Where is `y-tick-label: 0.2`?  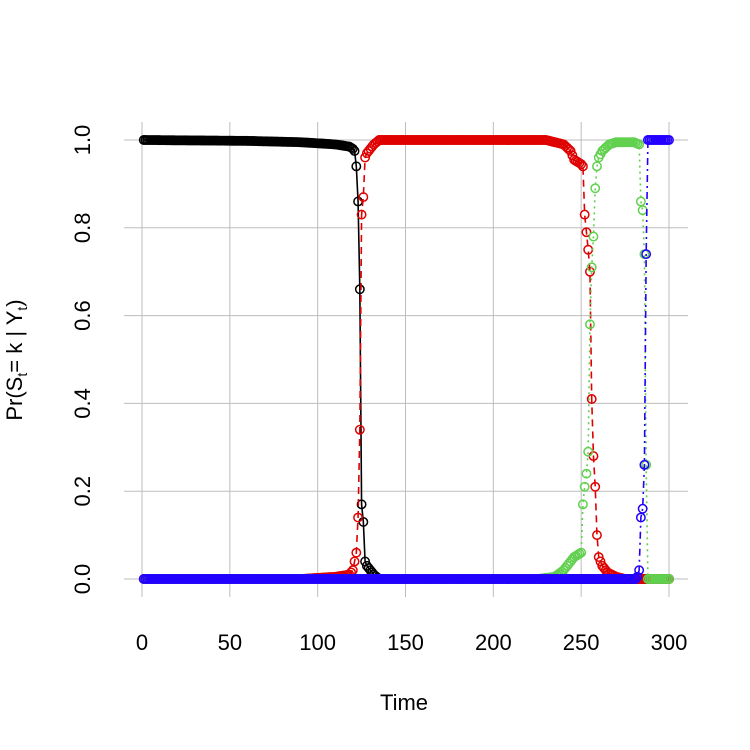
y-tick-label: 0.2 is located at coordinates (82, 491).